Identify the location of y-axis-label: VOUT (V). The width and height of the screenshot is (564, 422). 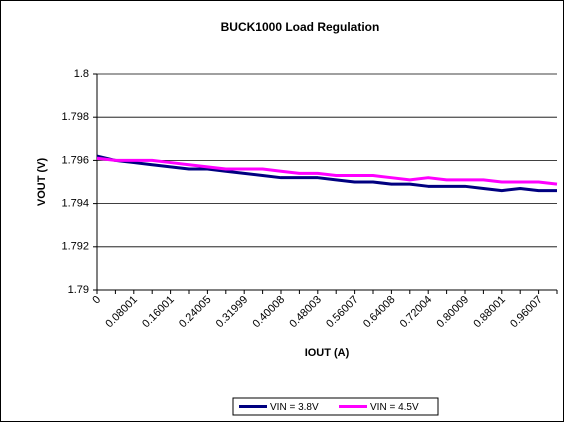
(42, 182).